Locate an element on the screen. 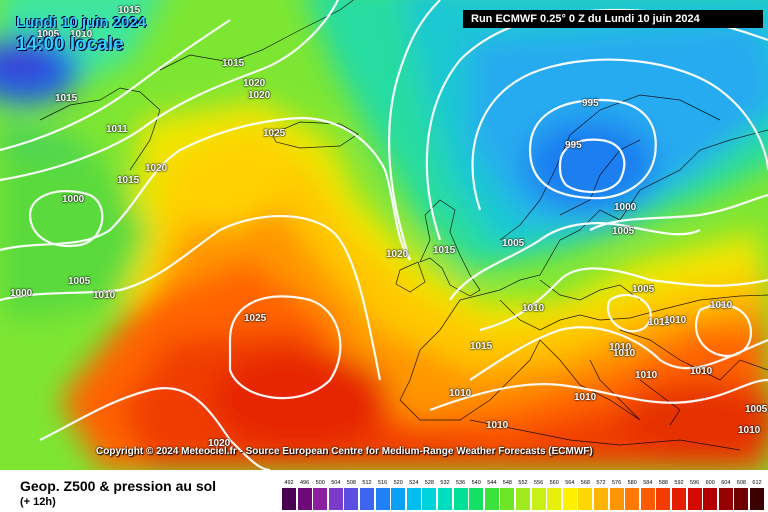 The height and width of the screenshot is (512, 768). legend-label: 552 is located at coordinates (523, 483).